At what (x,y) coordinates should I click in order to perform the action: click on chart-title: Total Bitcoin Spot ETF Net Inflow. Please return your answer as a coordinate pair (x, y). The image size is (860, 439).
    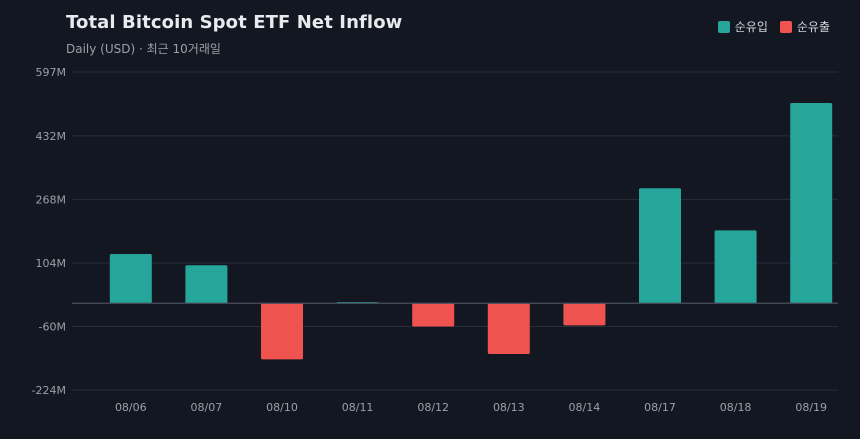
    Looking at the image, I should click on (234, 22).